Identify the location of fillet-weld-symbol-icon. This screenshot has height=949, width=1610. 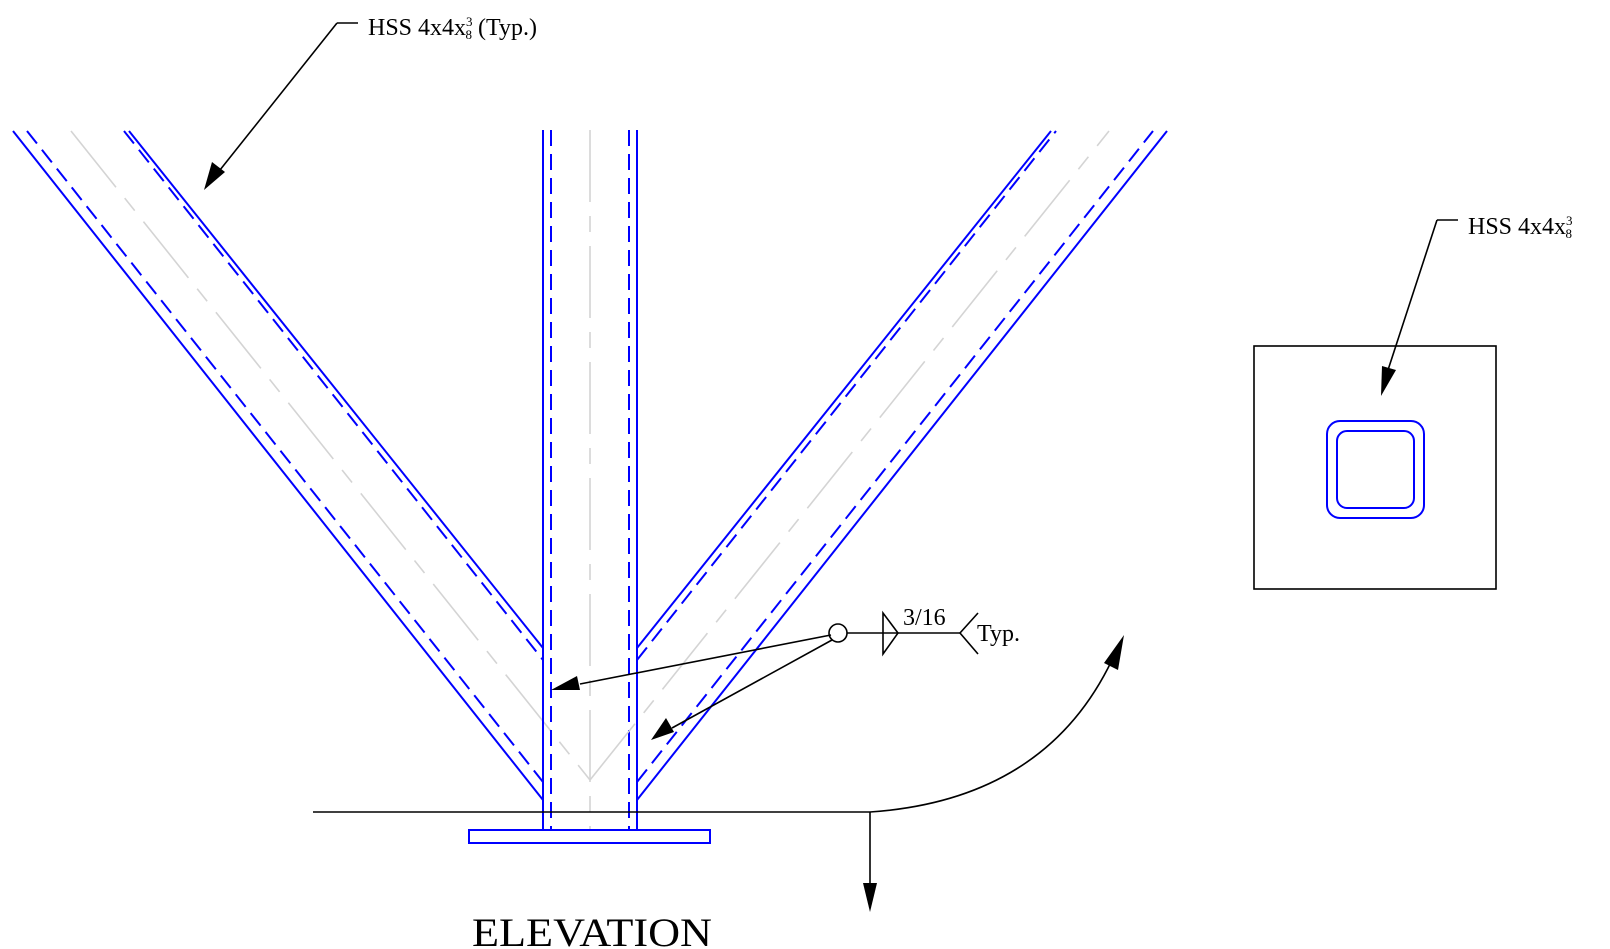
(890, 633).